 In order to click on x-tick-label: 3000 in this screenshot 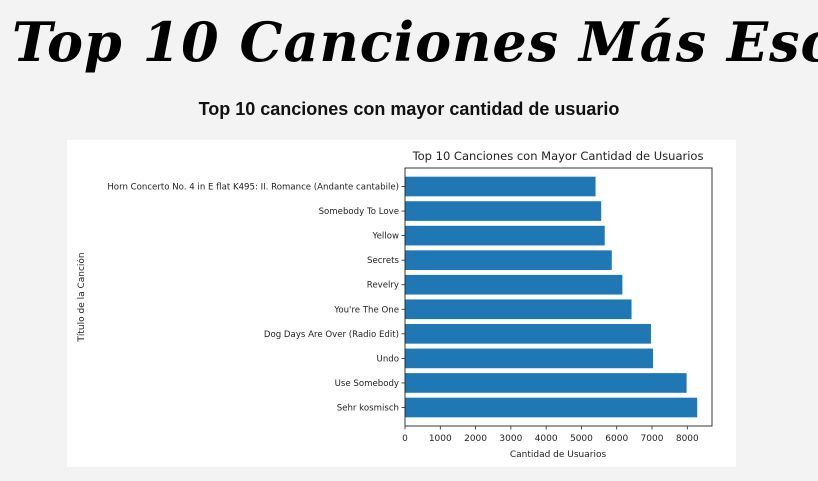, I will do `click(510, 439)`.